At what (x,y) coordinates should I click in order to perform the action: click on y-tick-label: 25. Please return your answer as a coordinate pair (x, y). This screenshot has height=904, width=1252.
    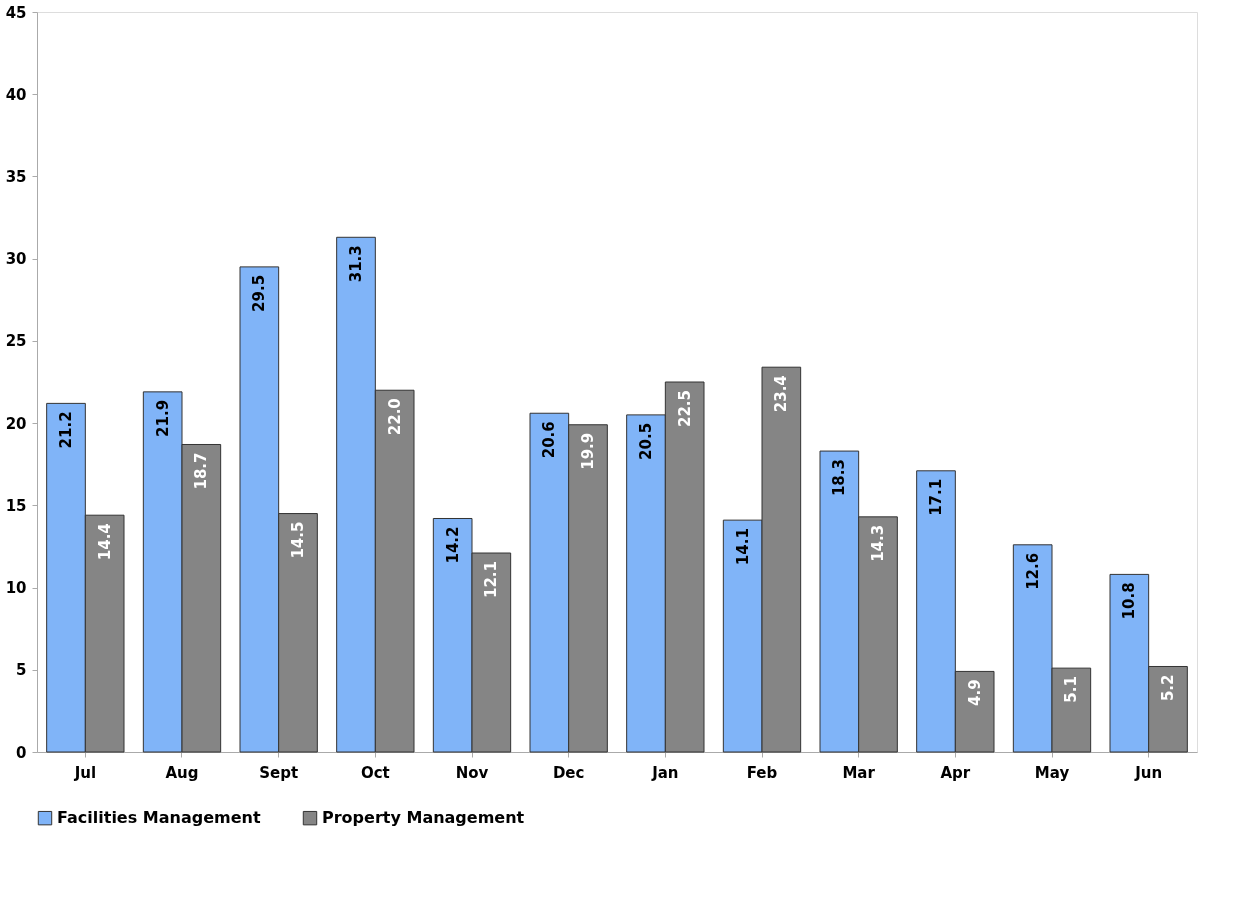
    Looking at the image, I should click on (16, 341).